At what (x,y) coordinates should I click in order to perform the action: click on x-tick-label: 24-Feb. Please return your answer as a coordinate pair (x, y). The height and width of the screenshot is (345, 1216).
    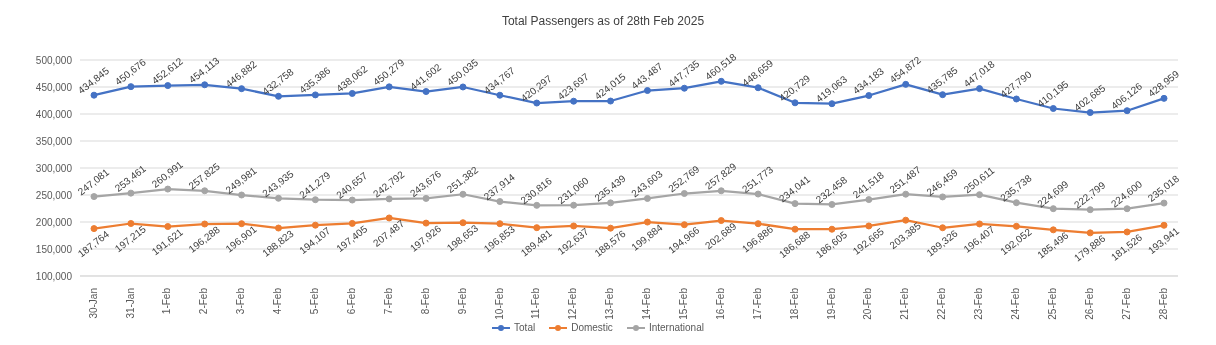
    Looking at the image, I should click on (1016, 303).